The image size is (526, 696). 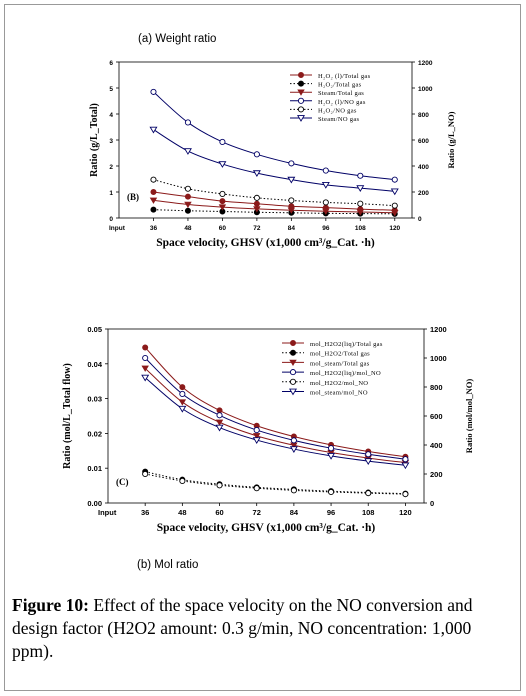 What do you see at coordinates (342, 102) in the screenshot?
I see `legend-label: H₂O₂ (l)/NO gas` at bounding box center [342, 102].